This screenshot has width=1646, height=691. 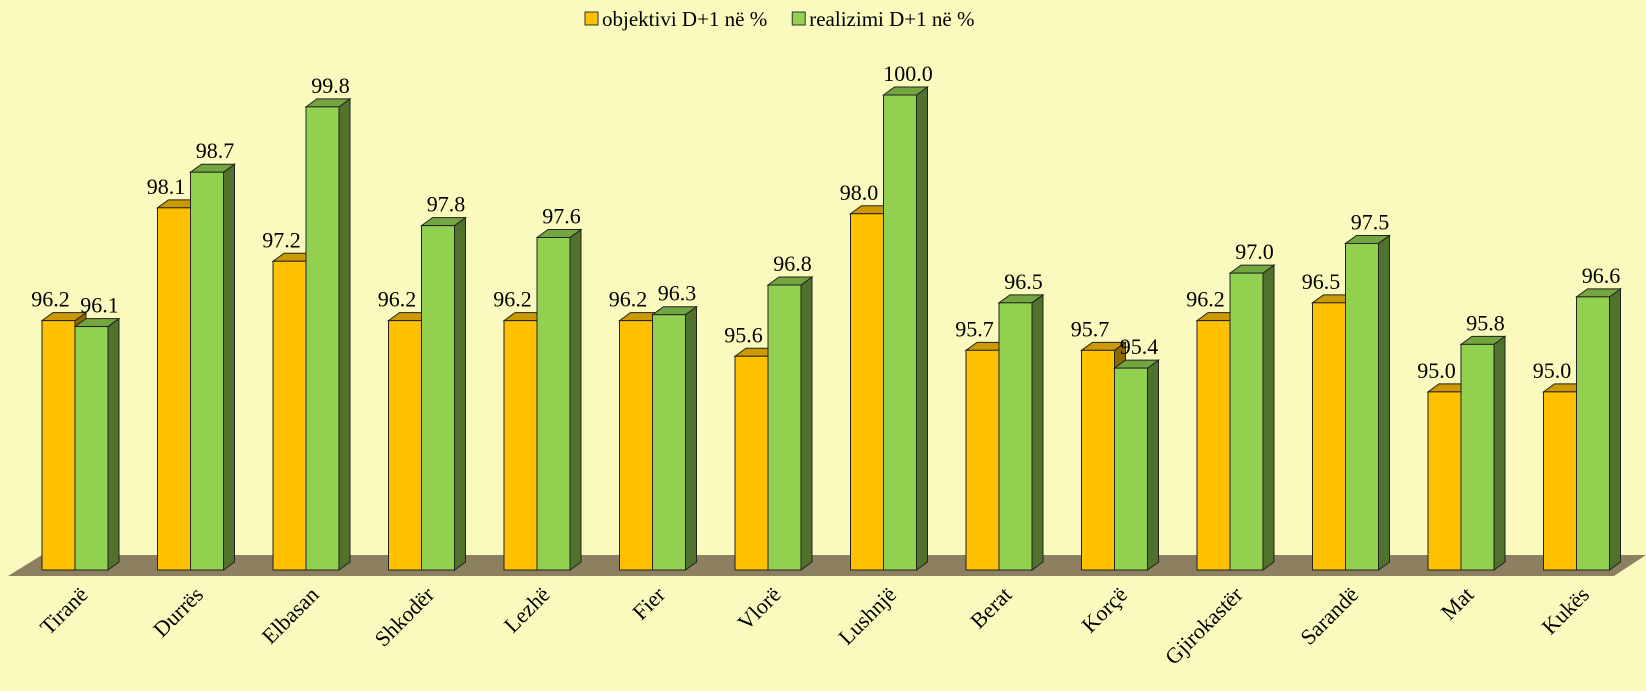 I want to click on value-label: 96.8, so click(x=792, y=263).